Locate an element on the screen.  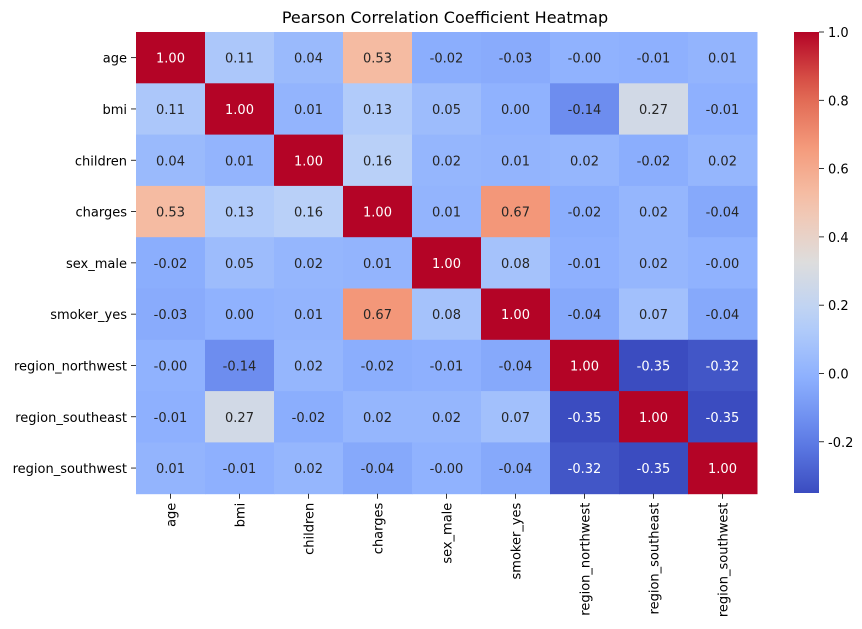
column-tick-label: region_northwest is located at coordinates (586, 559).